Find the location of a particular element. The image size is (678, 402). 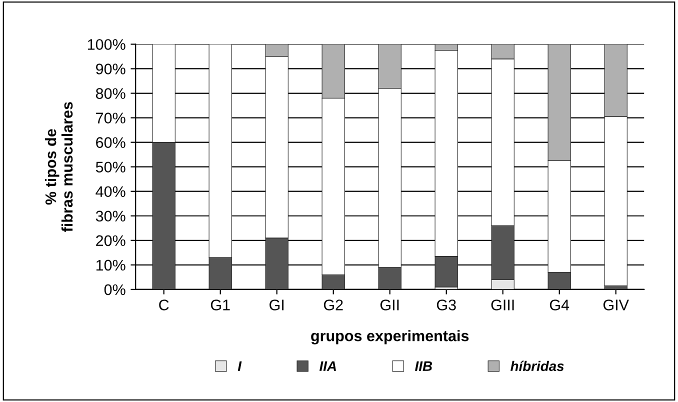

x-tick-label: GIII is located at coordinates (502, 305).